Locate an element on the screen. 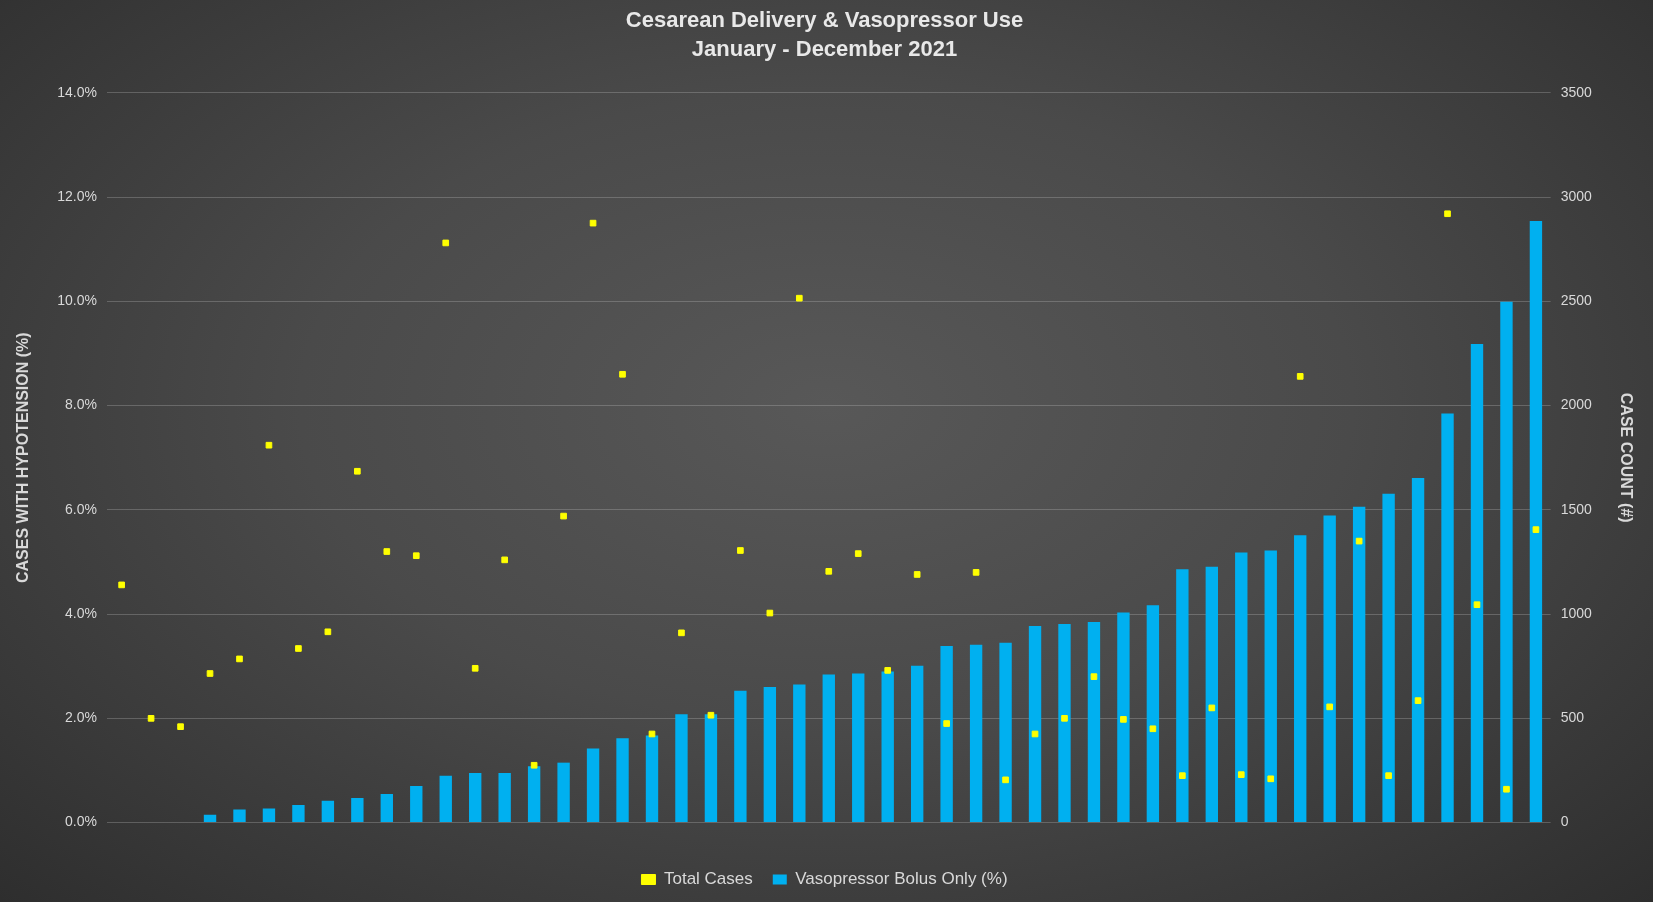 This screenshot has width=1653, height=902. chart-subtitle: January - December 2021 is located at coordinates (824, 48).